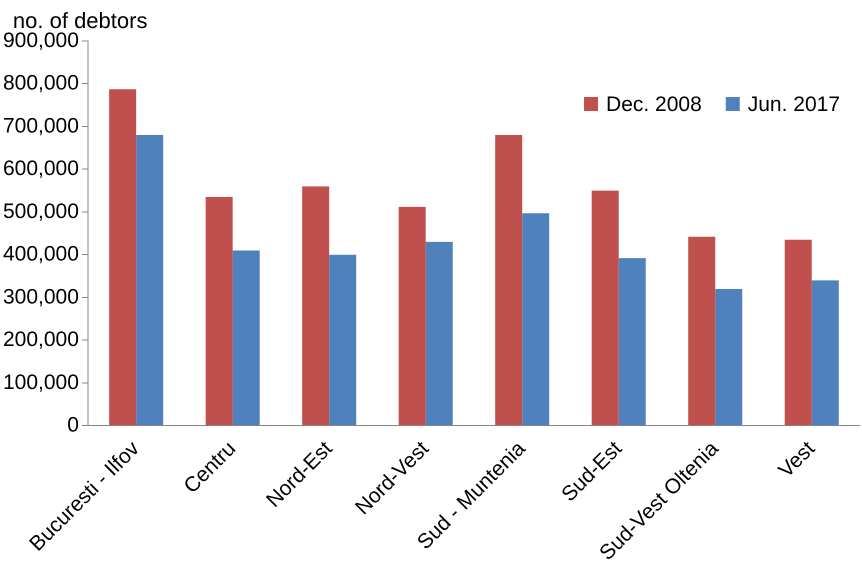 The width and height of the screenshot is (862, 569). What do you see at coordinates (40, 296) in the screenshot?
I see `y-tick-label: 300,000` at bounding box center [40, 296].